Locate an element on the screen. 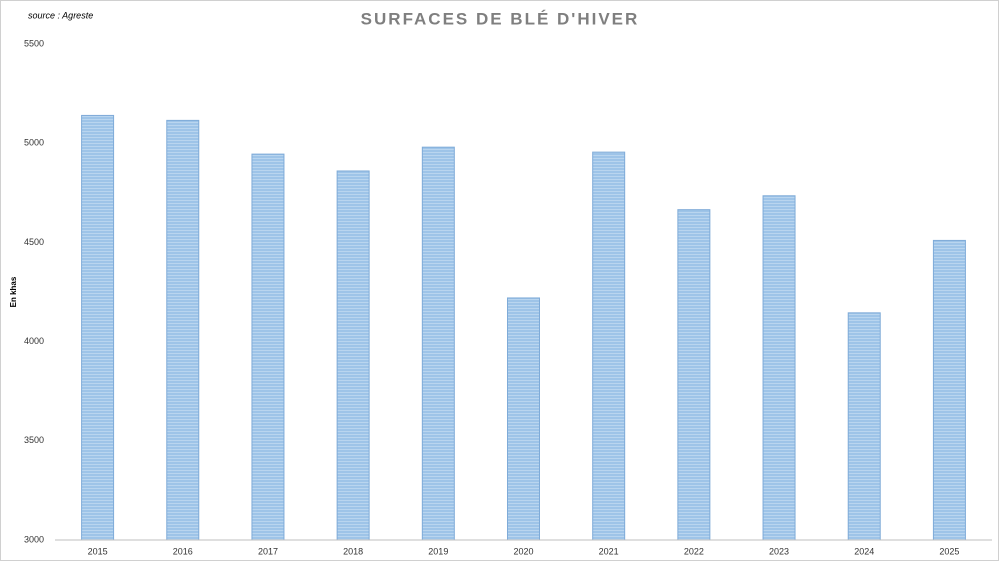 Image resolution: width=1000 pixels, height=567 pixels. x-tick-label: 2018 is located at coordinates (353, 551).